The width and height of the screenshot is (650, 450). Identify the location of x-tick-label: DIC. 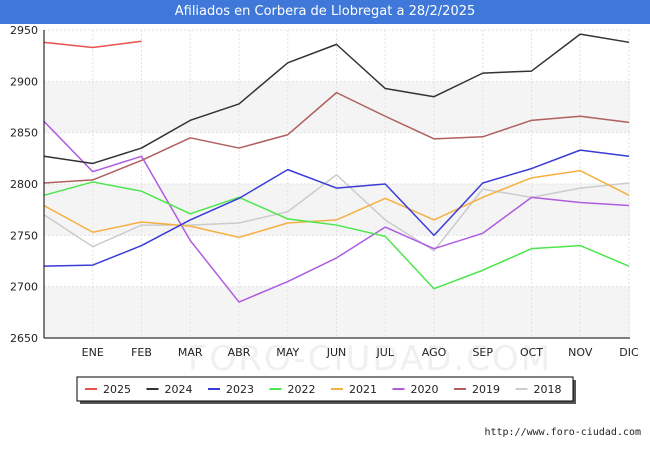
(629, 352).